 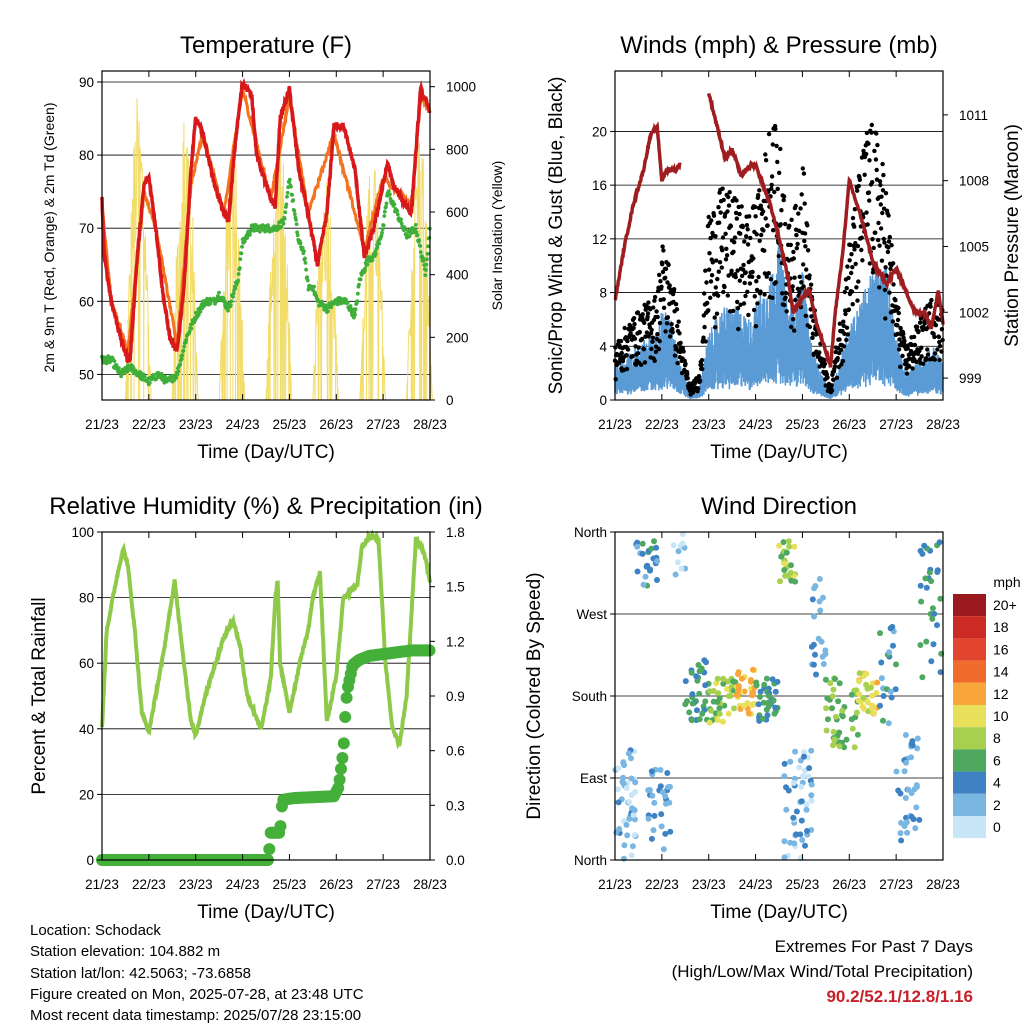 What do you see at coordinates (849, 884) in the screenshot?
I see `x-tick-label: 26/23` at bounding box center [849, 884].